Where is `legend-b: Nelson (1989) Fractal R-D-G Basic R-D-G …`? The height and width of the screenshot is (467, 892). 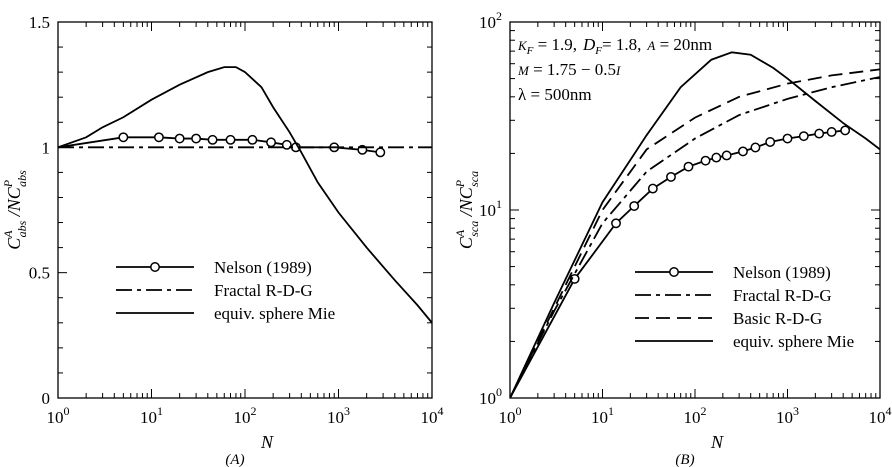 legend-b: Nelson (1989) Fractal R-D-G Basic R-D-G … is located at coordinates (744, 307).